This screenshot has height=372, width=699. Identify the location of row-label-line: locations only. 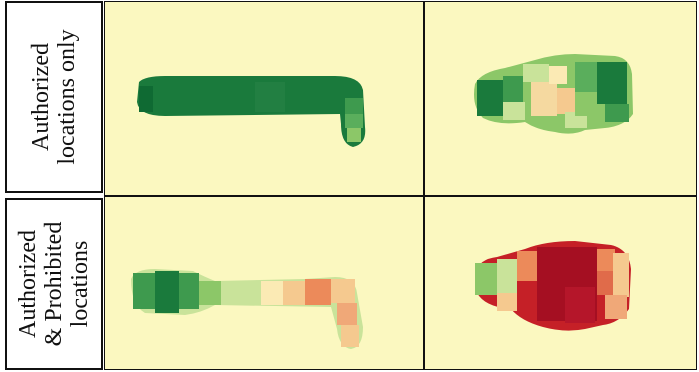
(67, 97).